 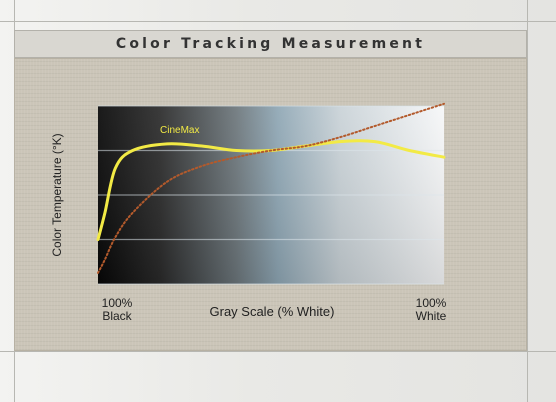 I want to click on guide-line-top, so click(x=278, y=21).